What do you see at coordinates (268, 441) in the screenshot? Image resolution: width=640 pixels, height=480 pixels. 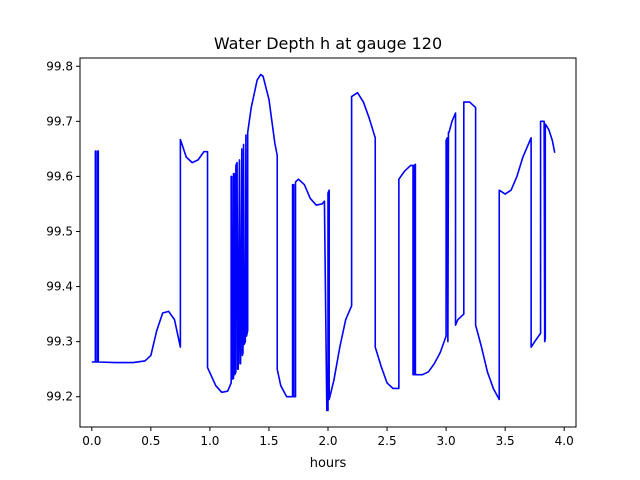 I see `x-tick-label: 1.5` at bounding box center [268, 441].